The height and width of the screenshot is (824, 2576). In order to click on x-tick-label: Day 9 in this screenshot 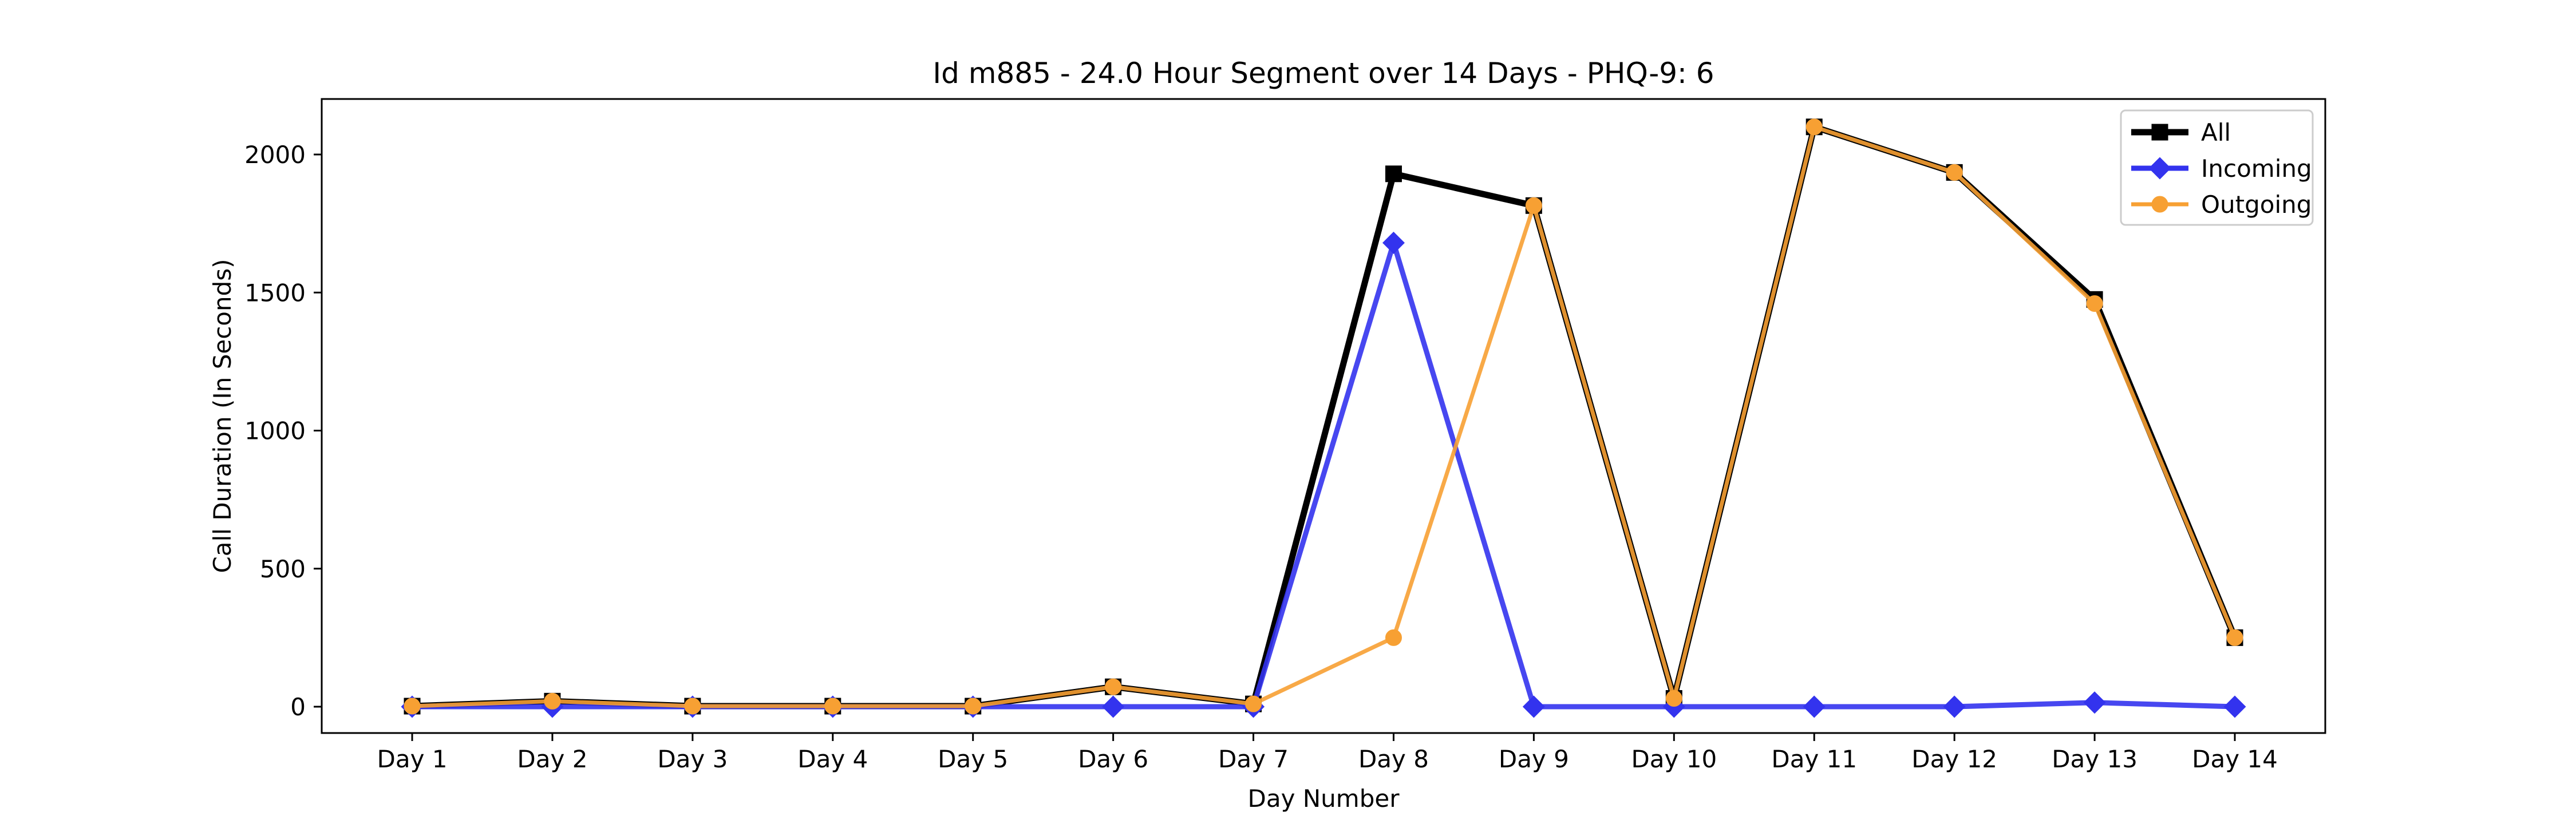, I will do `click(1534, 759)`.